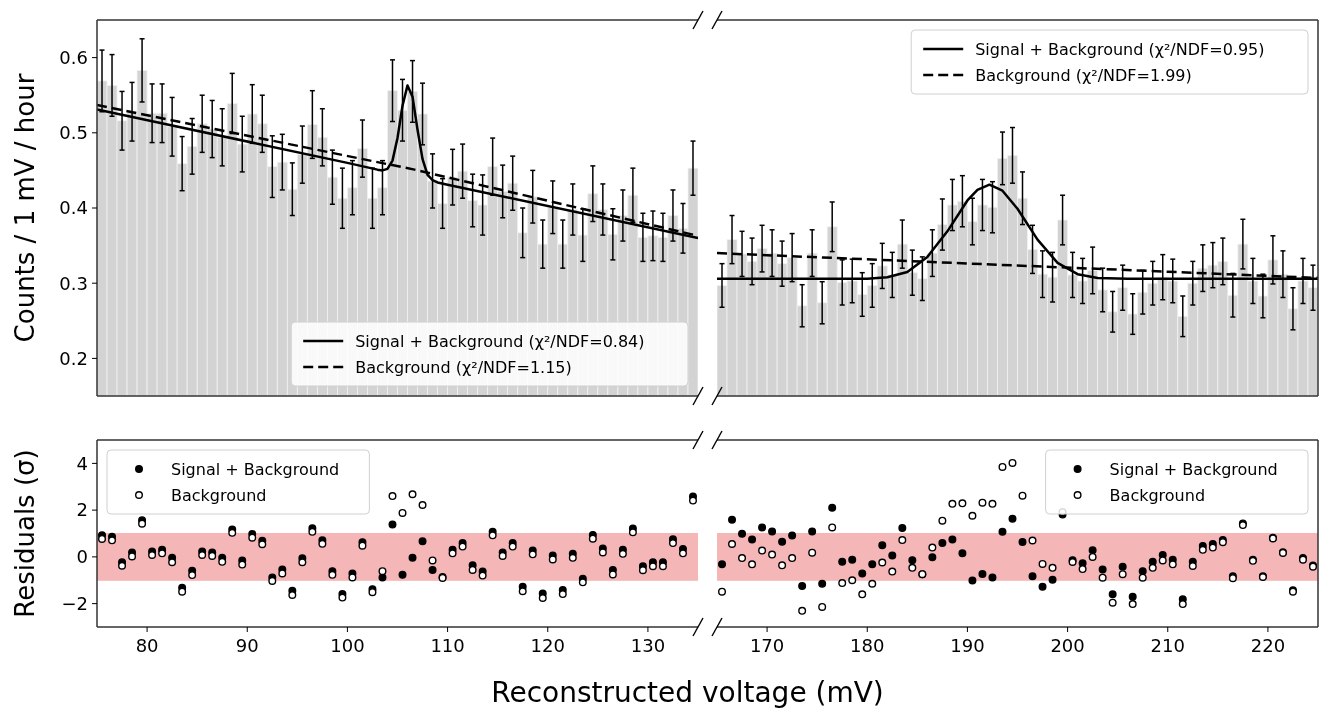 Image resolution: width=1322 pixels, height=712 pixels. What do you see at coordinates (867, 645) in the screenshot?
I see `x-tick-label: 180` at bounding box center [867, 645].